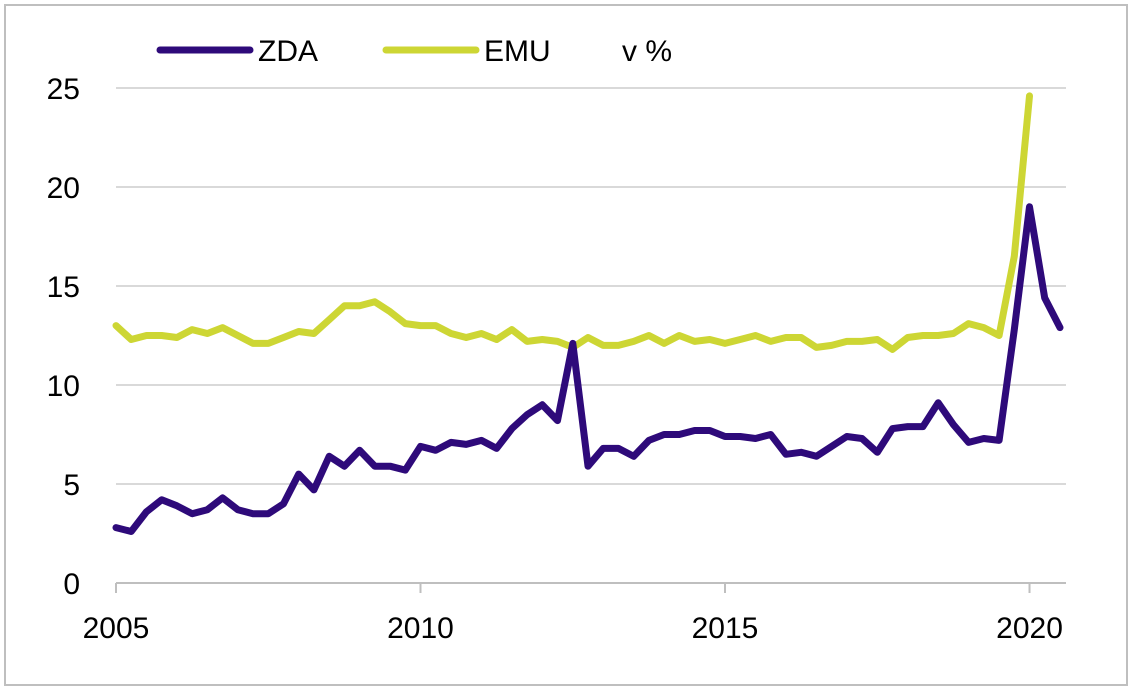 The height and width of the screenshot is (692, 1136). I want to click on legend-label-zda: ZDA, so click(288, 51).